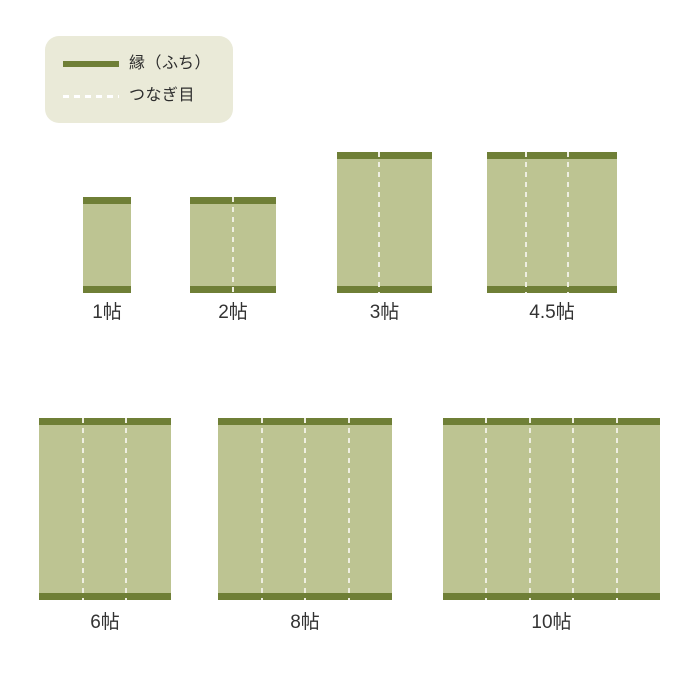  What do you see at coordinates (162, 95) in the screenshot?
I see `legend-item-seam-label: つなぎ目` at bounding box center [162, 95].